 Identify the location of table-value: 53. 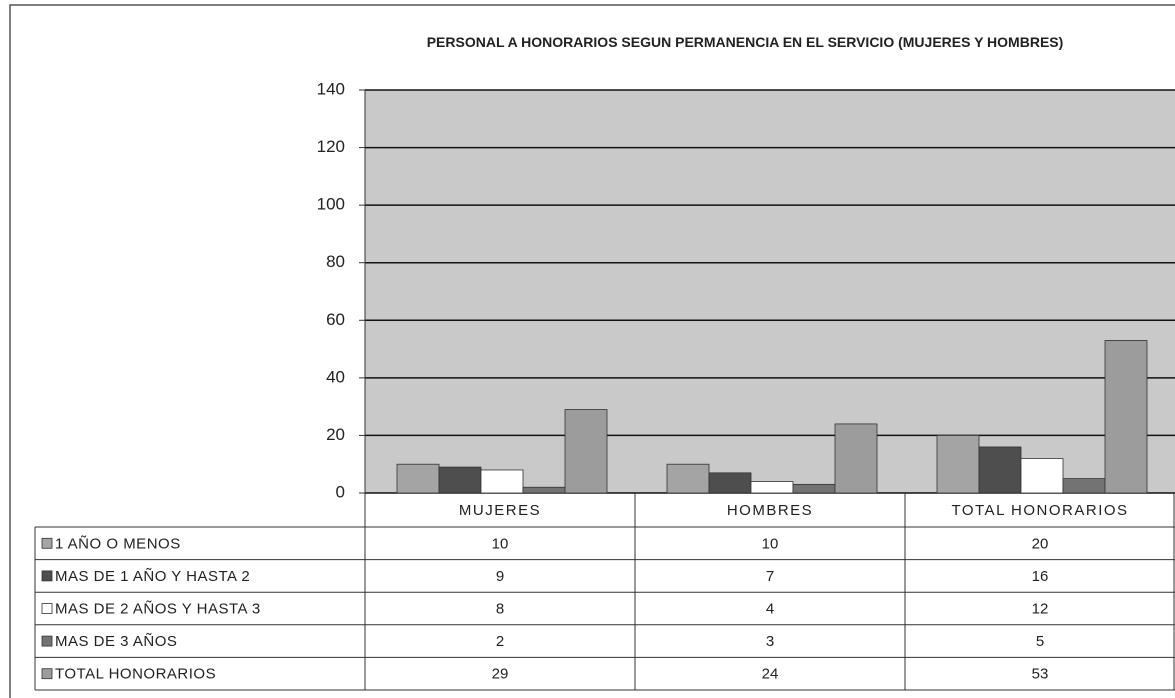
(1040, 674).